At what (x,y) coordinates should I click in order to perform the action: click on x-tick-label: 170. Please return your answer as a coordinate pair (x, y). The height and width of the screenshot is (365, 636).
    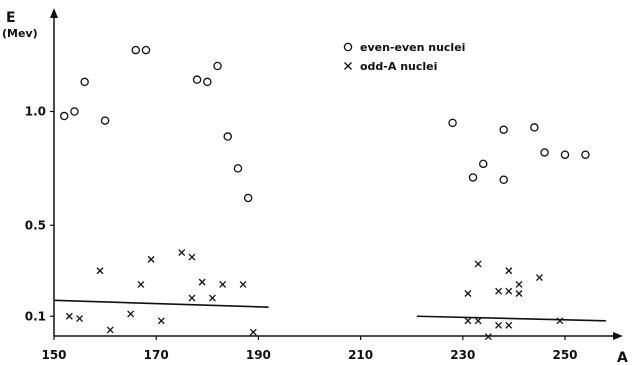
    Looking at the image, I should click on (156, 355).